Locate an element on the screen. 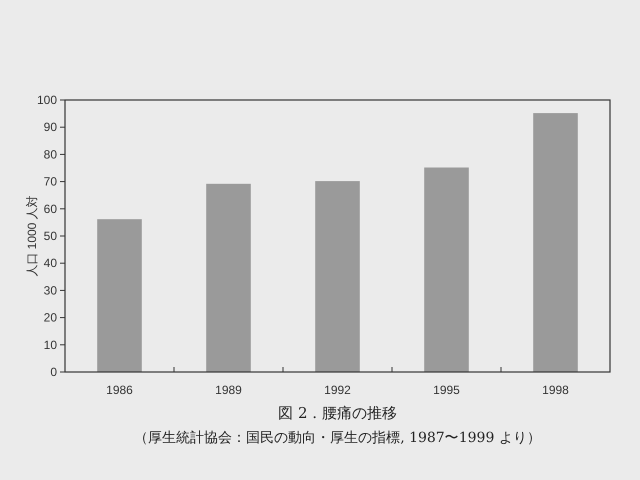 Image resolution: width=640 pixels, height=480 pixels. x-tick-label: 1986 is located at coordinates (120, 390).